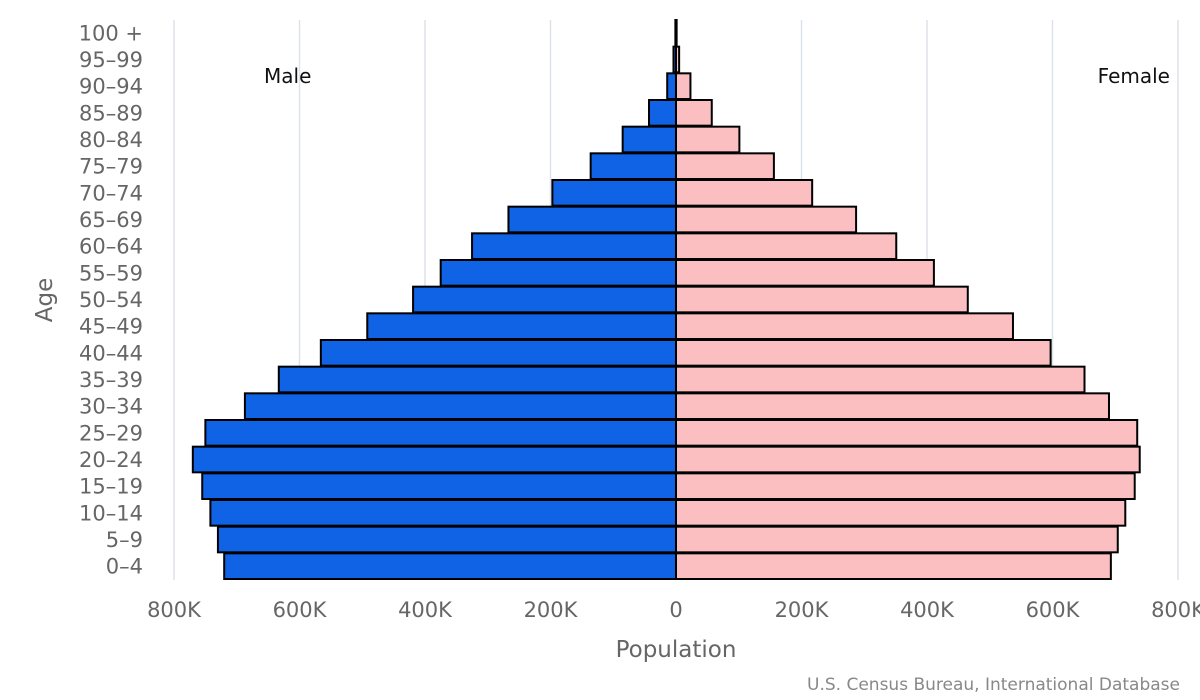 The width and height of the screenshot is (1200, 700). Describe the element at coordinates (111, 273) in the screenshot. I see `y-tick-label: 55–59` at that location.